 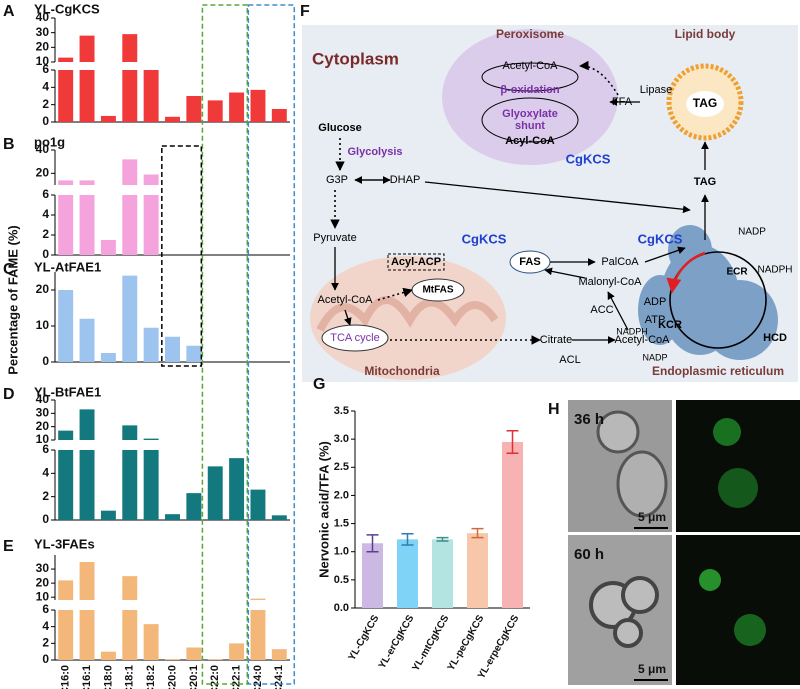 What do you see at coordinates (43, 439) in the screenshot?
I see `y-tick-label: 10` at bounding box center [43, 439].